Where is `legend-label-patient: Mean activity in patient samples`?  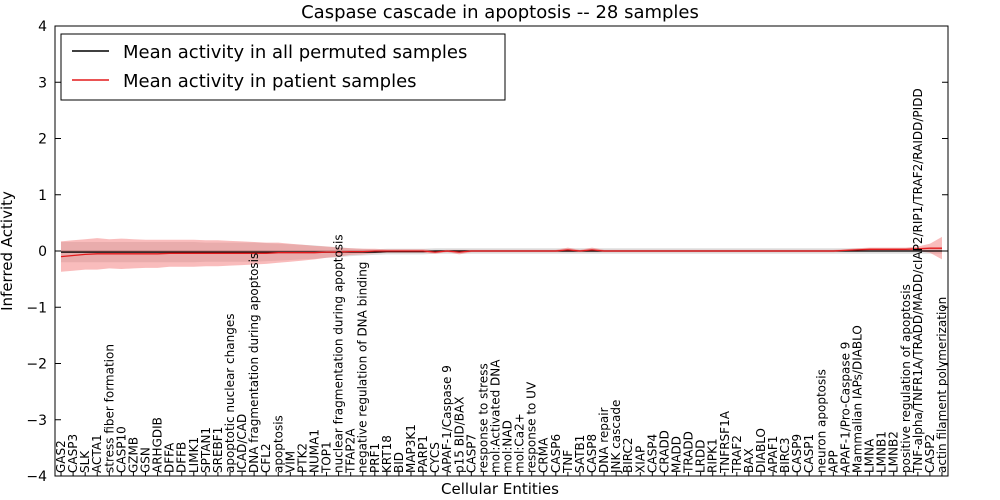 legend-label-patient: Mean activity in patient samples is located at coordinates (270, 81).